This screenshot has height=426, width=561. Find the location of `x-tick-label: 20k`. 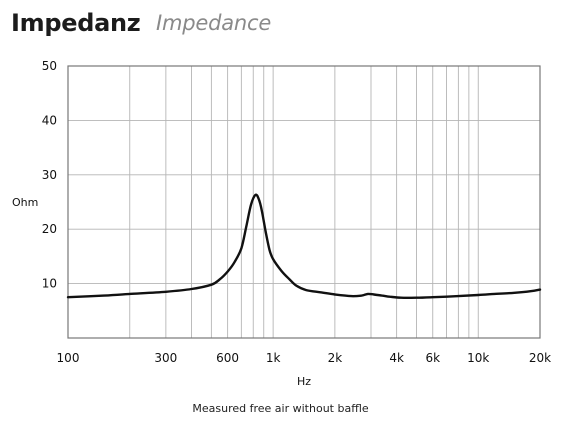

x-tick-label: 20k is located at coordinates (540, 358).